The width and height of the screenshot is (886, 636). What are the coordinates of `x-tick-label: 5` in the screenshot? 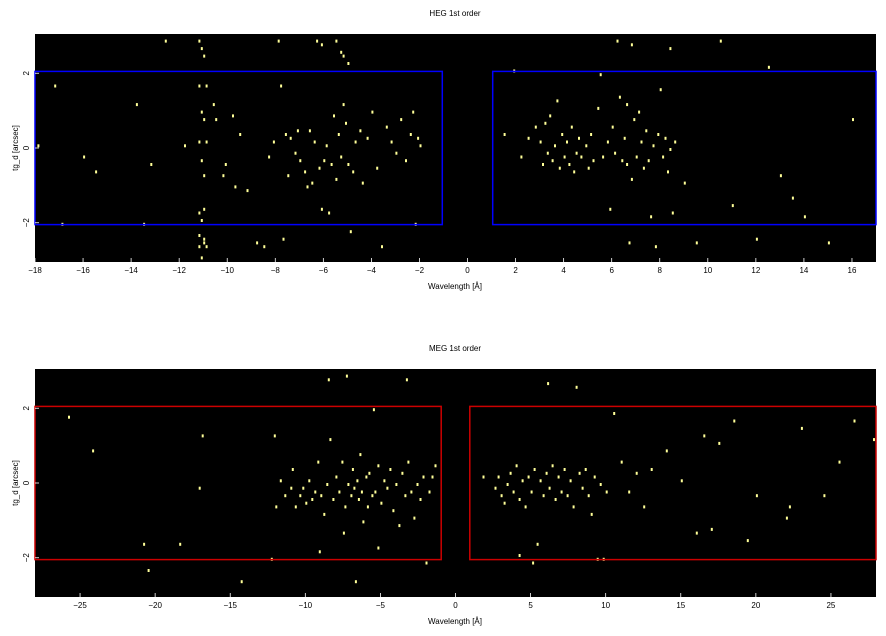 It's located at (530, 605).